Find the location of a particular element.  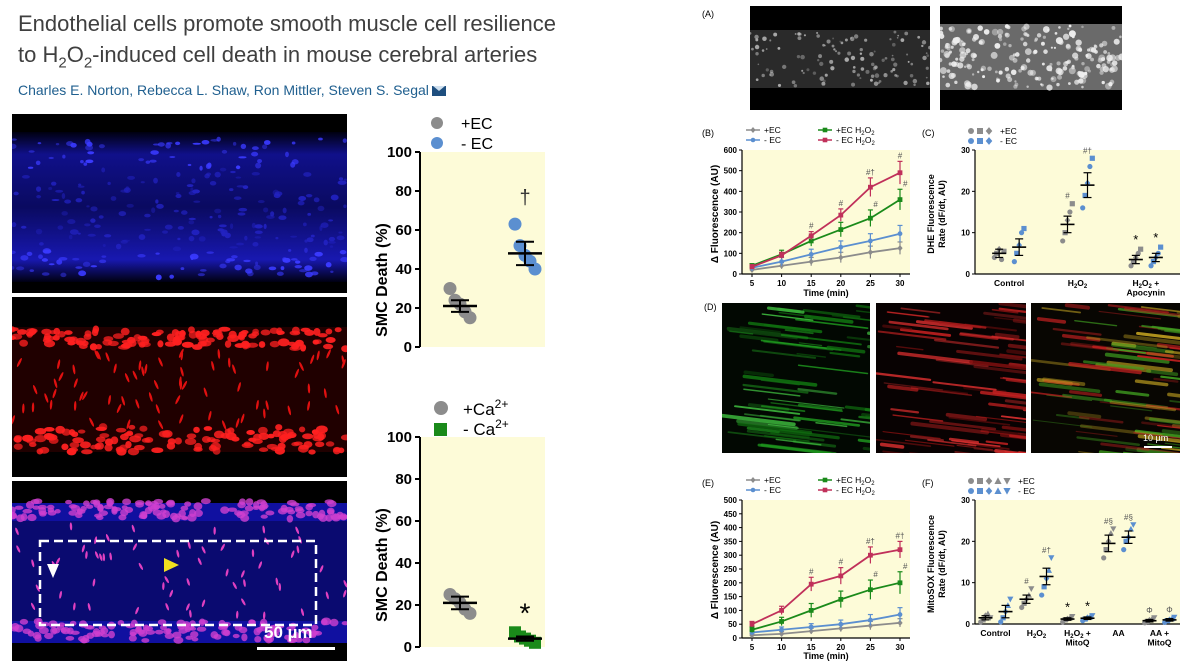

label-text: - EC H2O2 is located at coordinates (855, 141).